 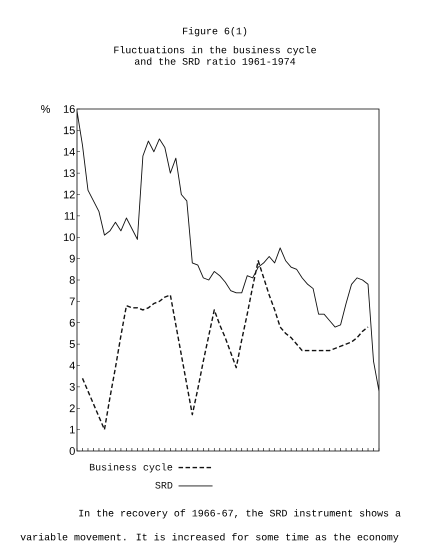 What do you see at coordinates (69, 152) in the screenshot?
I see `y-tick-label: 14` at bounding box center [69, 152].